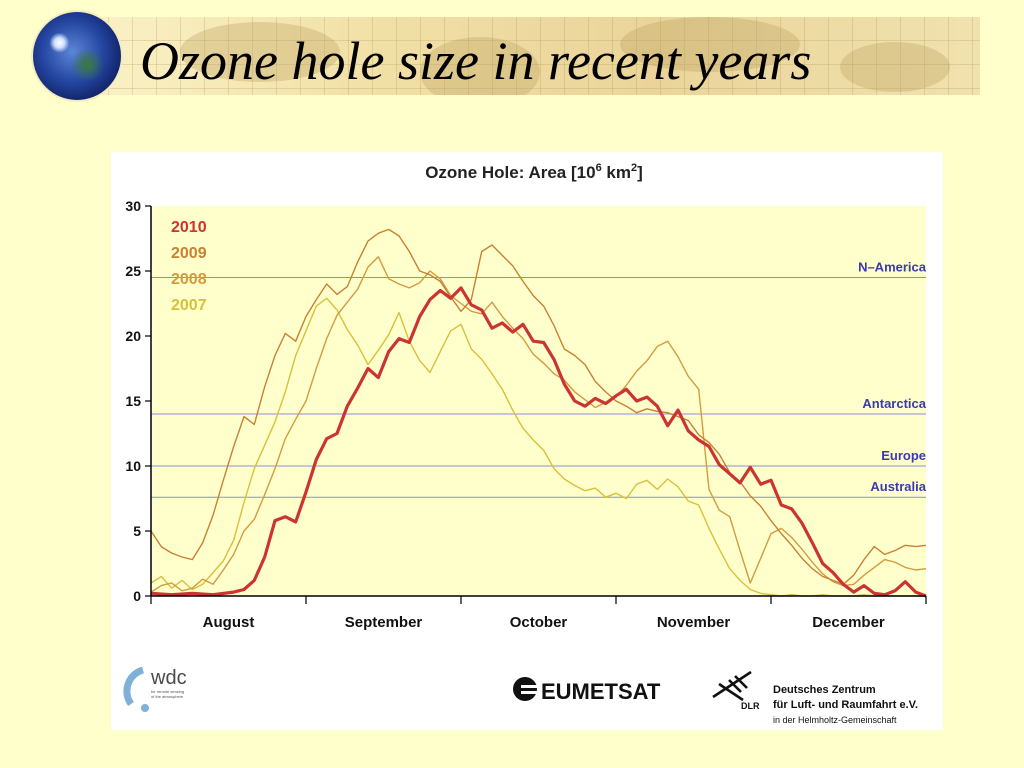 The height and width of the screenshot is (768, 1024). I want to click on title-band, so click(520, 56).